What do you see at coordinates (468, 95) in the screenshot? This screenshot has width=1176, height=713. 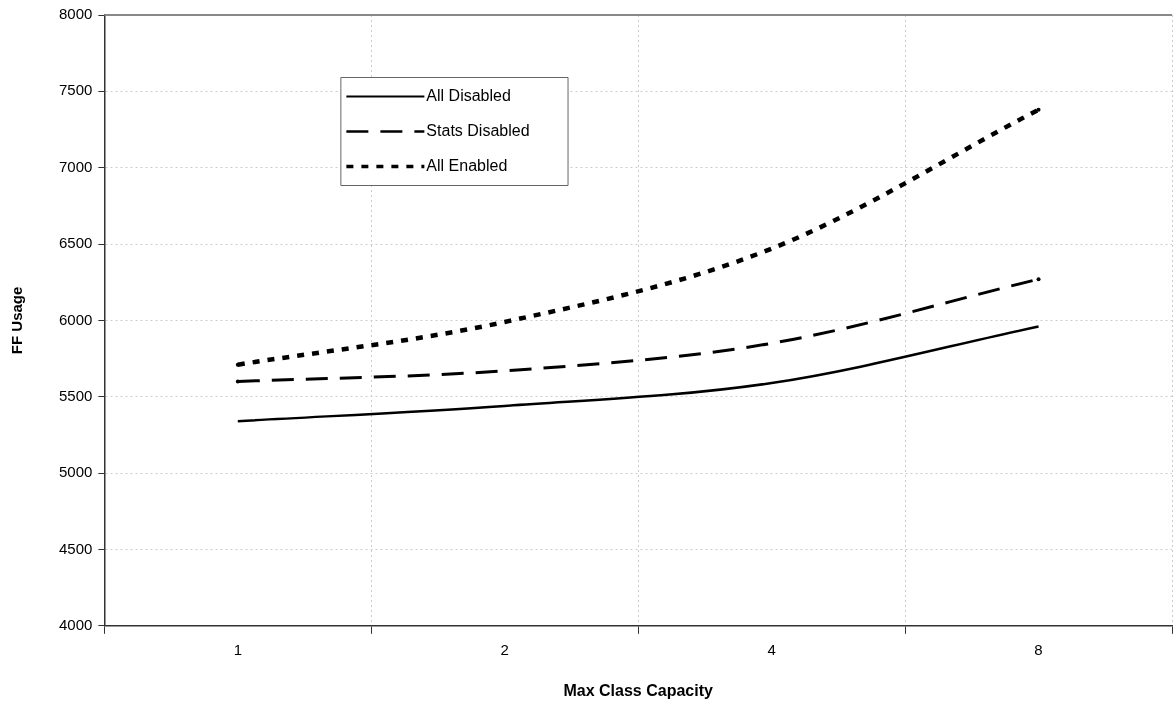 I see `legend-label: All Disabled` at bounding box center [468, 95].